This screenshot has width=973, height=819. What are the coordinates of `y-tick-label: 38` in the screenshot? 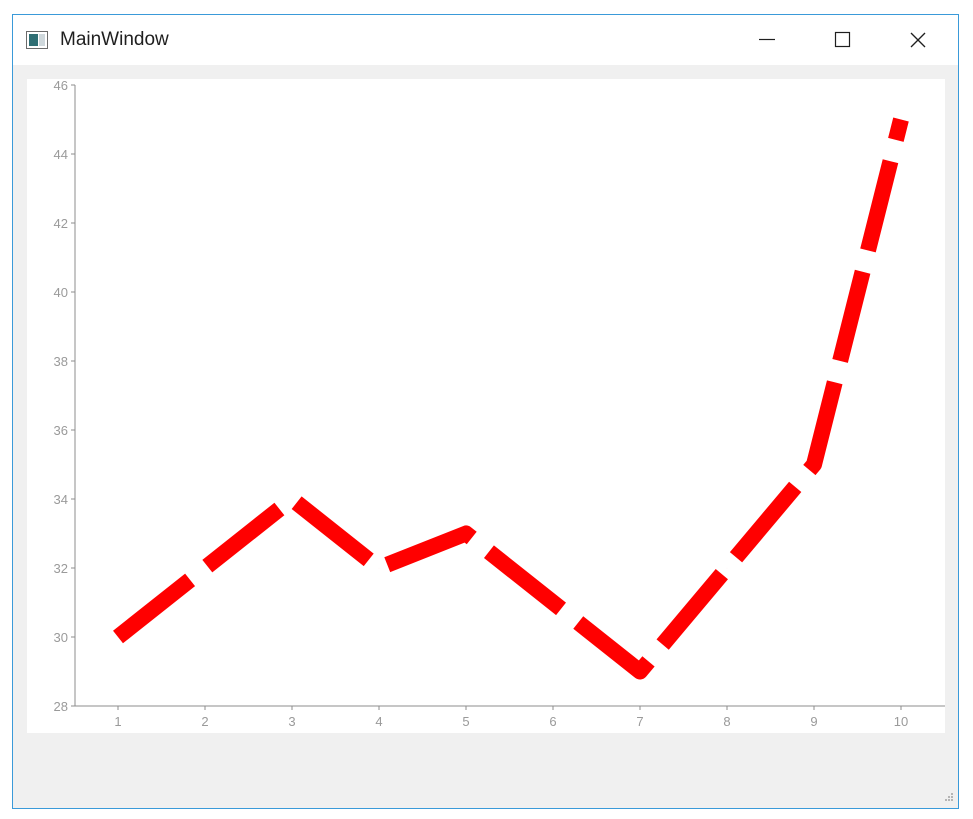 It's located at (61, 361).